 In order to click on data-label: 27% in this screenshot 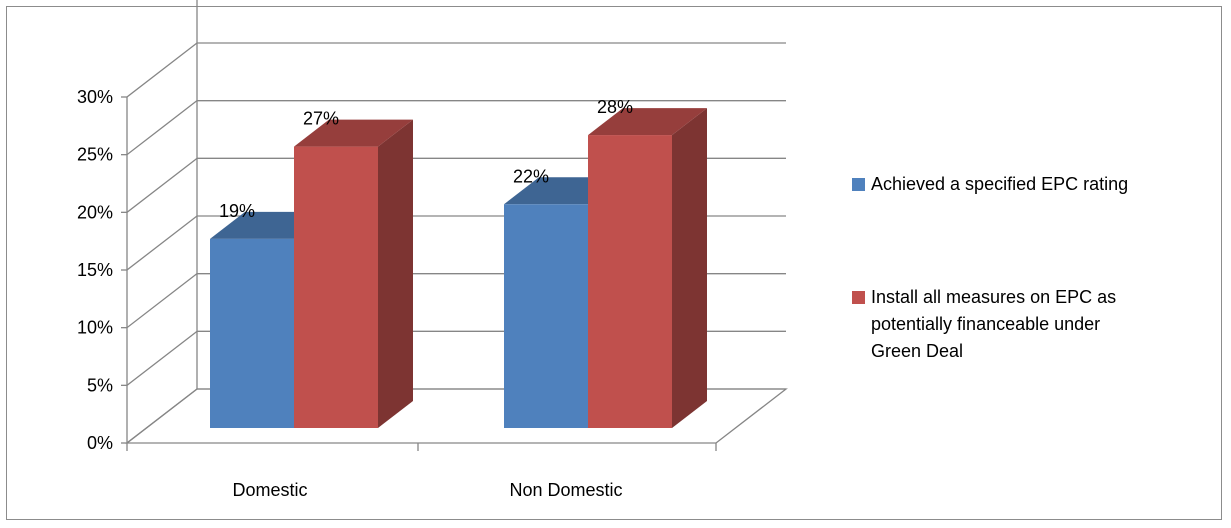, I will do `click(321, 119)`.